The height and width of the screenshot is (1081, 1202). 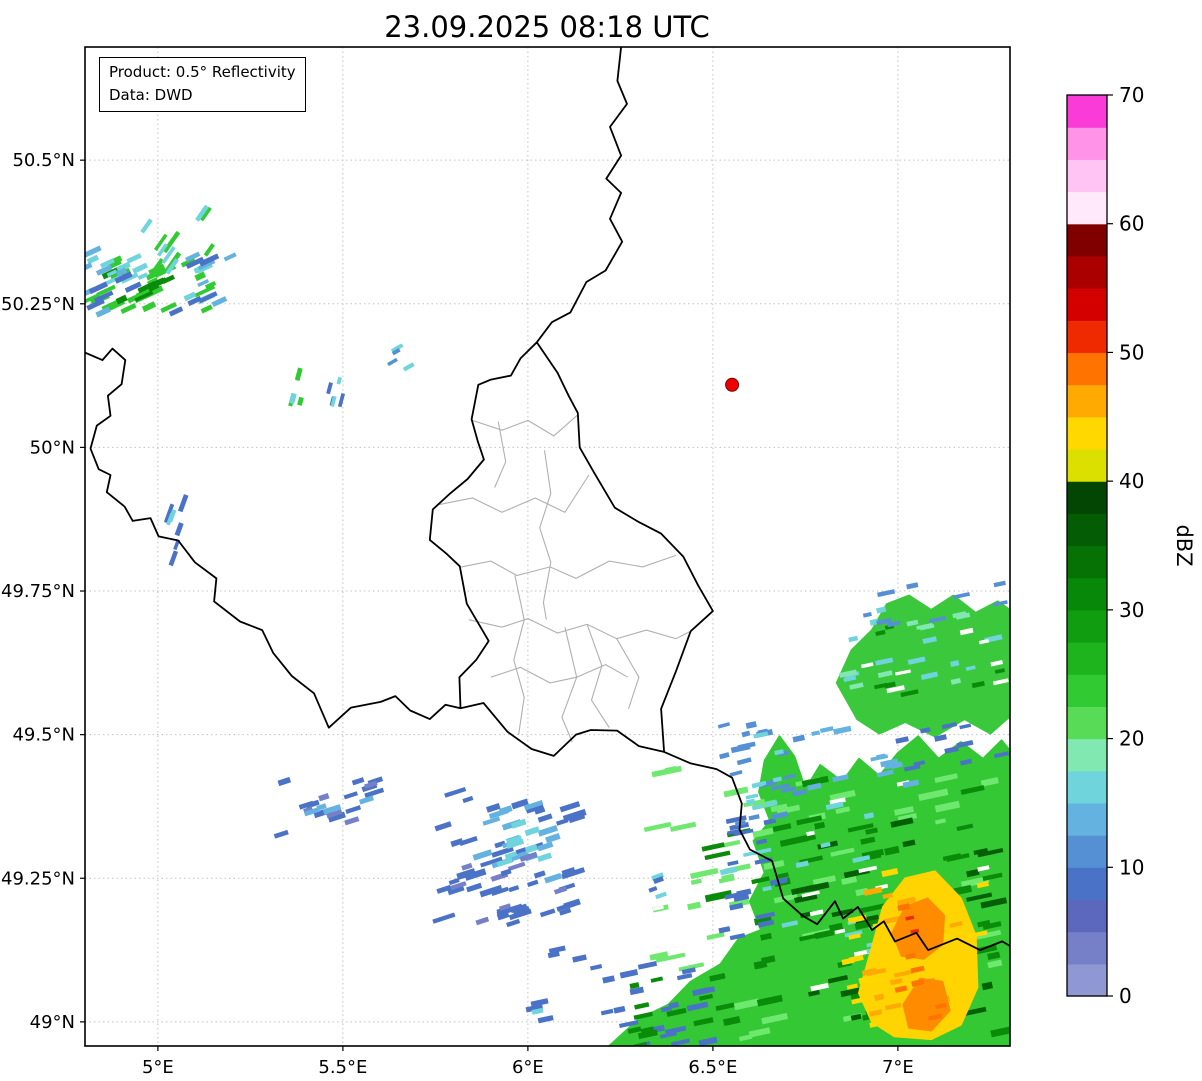 What do you see at coordinates (153, 285) in the screenshot?
I see `nw-cluster-blue` at bounding box center [153, 285].